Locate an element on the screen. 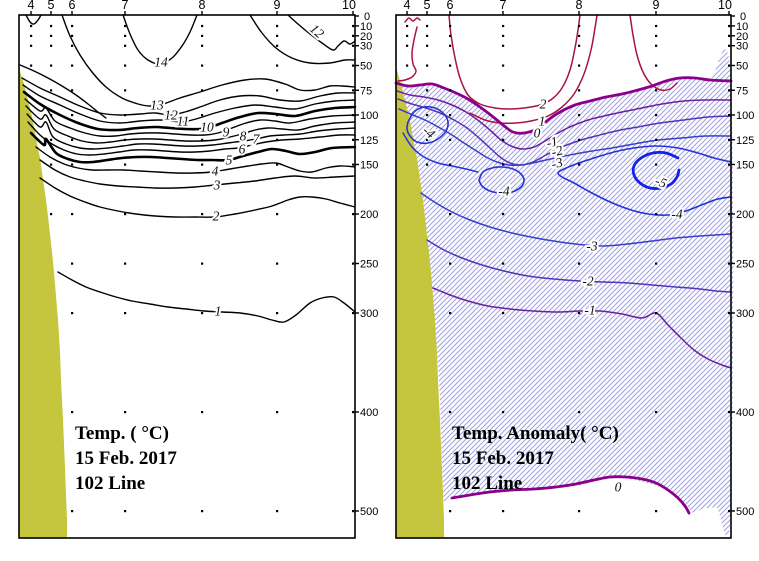  left-panel-line: 102 Line is located at coordinates (110, 483).